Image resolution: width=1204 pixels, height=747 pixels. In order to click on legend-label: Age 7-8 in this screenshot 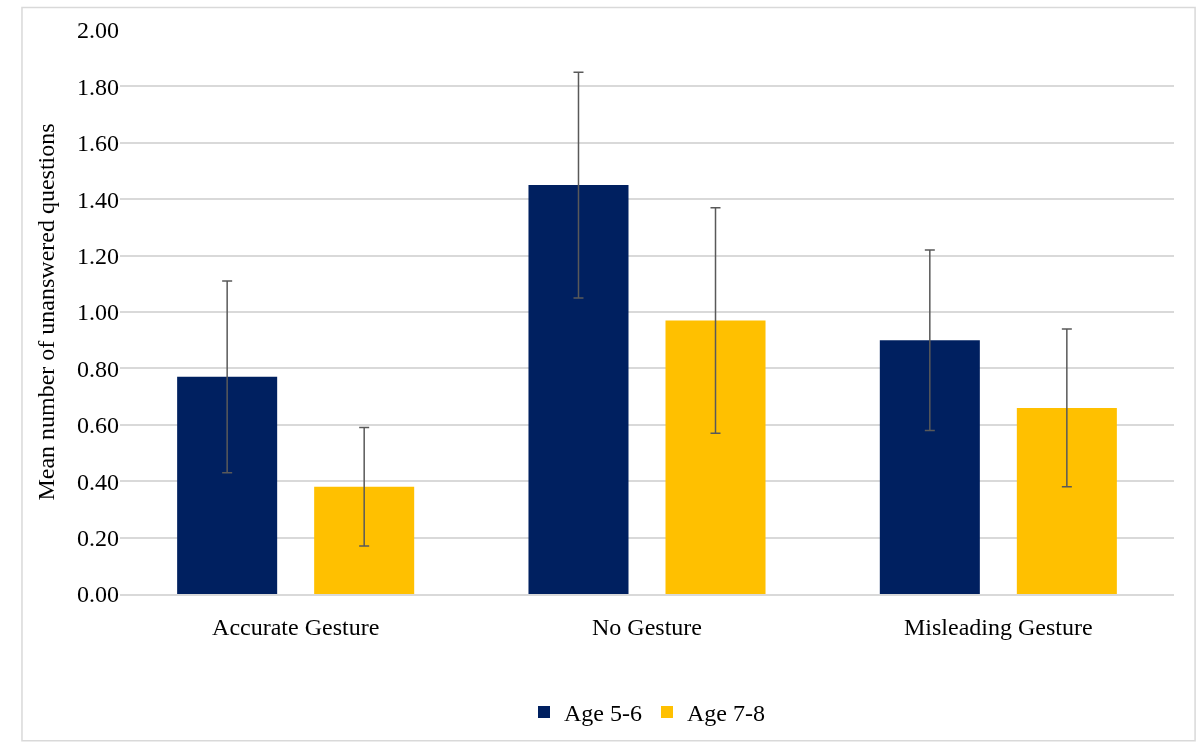, I will do `click(725, 713)`.